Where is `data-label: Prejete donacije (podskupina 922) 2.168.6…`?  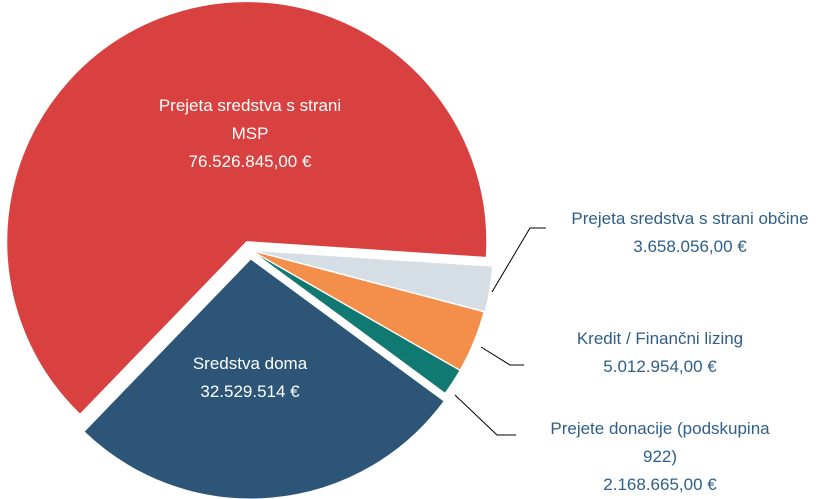 data-label: Prejete donacije (podskupina 922) 2.168.6… is located at coordinates (660, 457).